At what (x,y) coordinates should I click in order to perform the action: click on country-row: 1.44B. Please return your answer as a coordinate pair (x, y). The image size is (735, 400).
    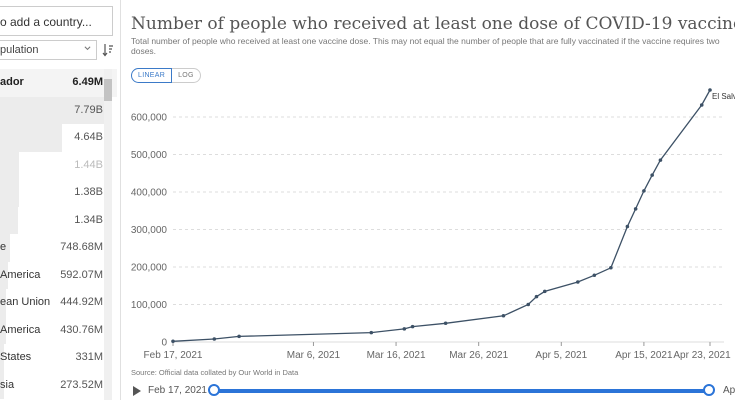
    Looking at the image, I should click on (58, 165).